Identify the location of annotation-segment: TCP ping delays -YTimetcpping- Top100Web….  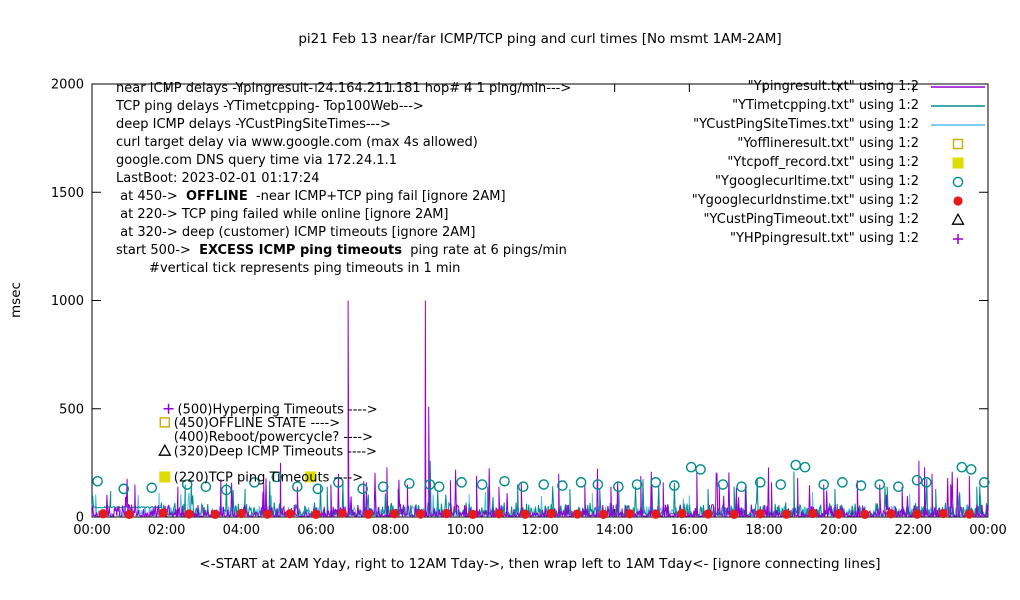
(270, 106).